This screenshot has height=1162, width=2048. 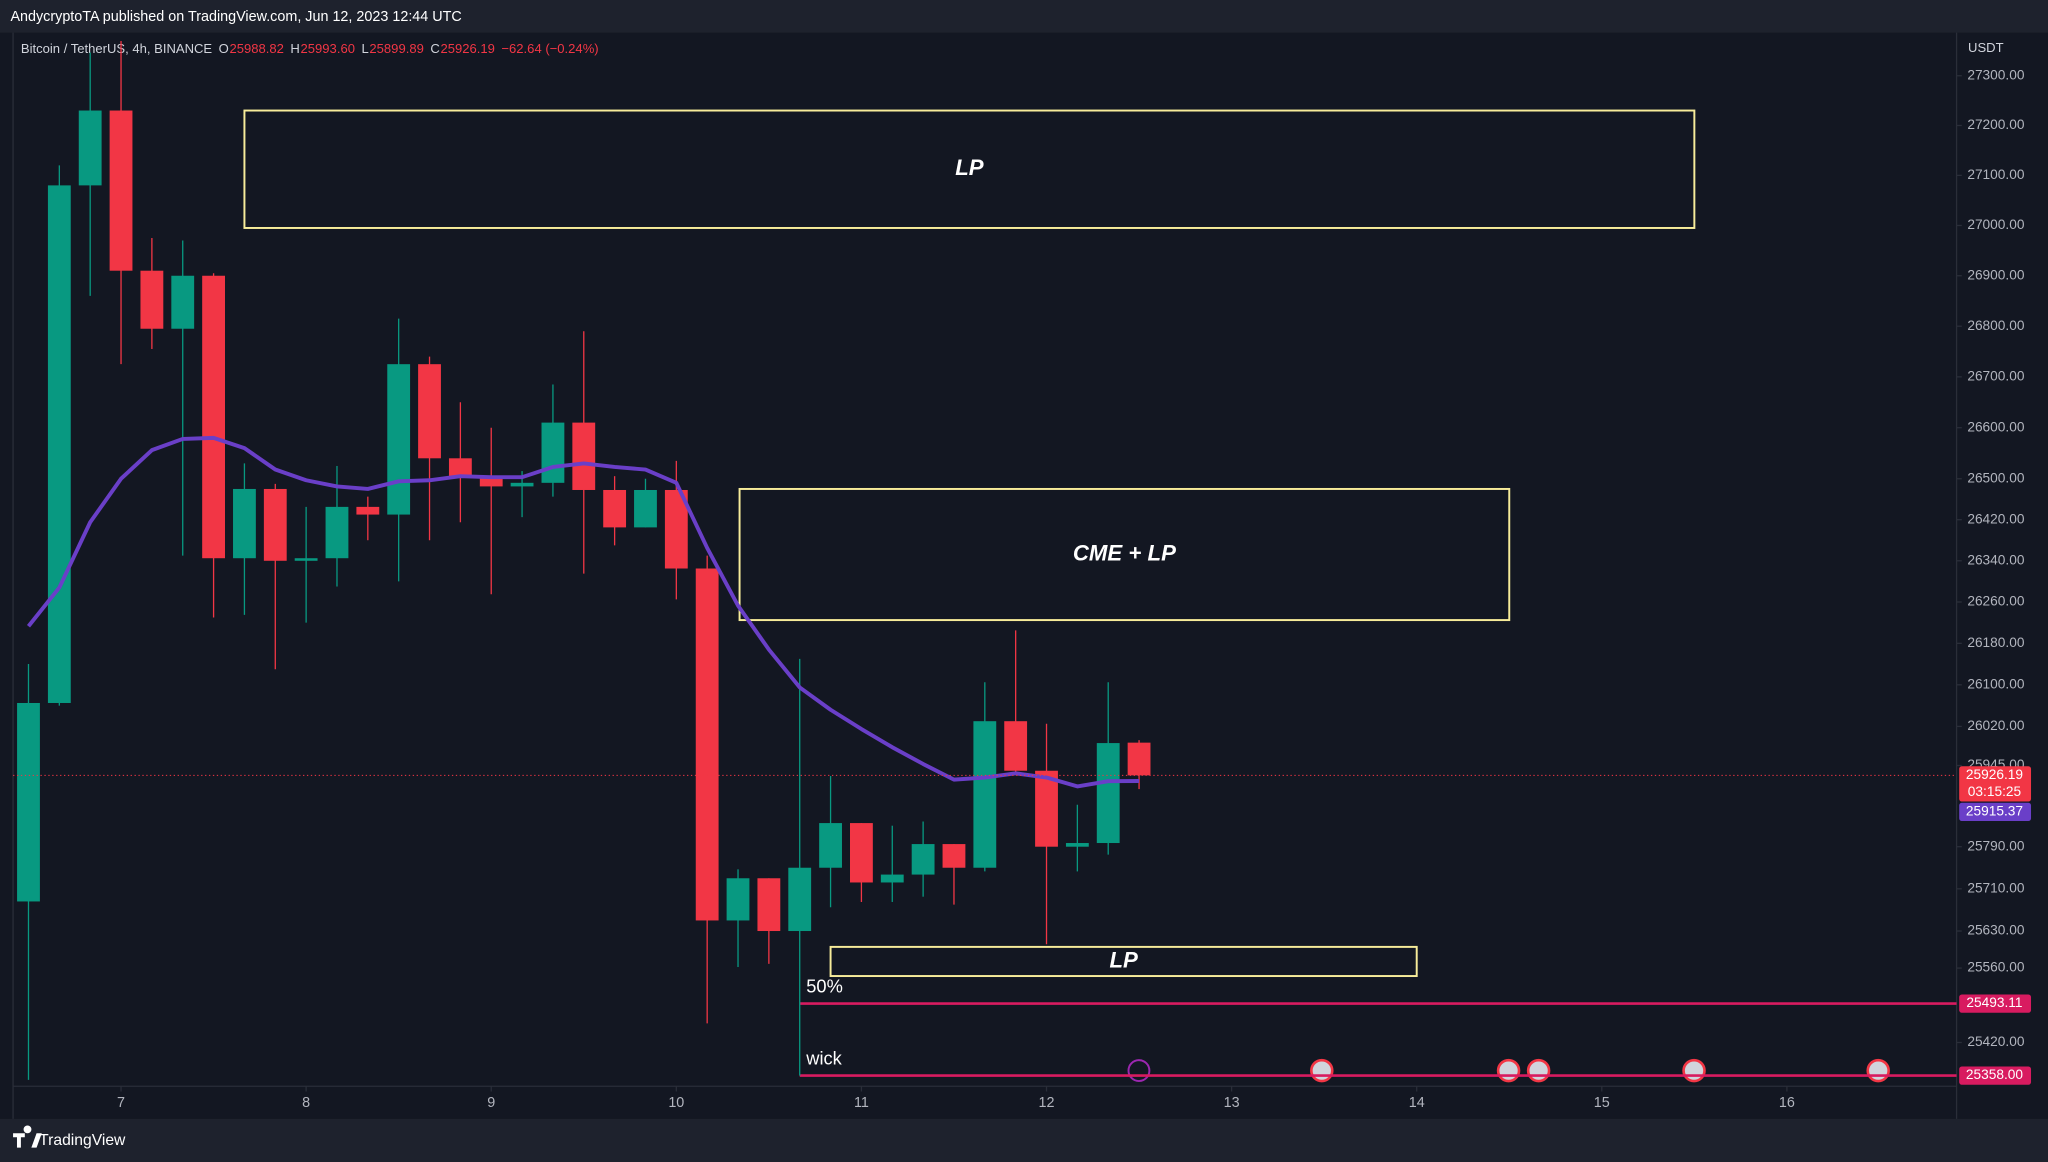 What do you see at coordinates (121, 1103) in the screenshot?
I see `x-tick-label: 7` at bounding box center [121, 1103].